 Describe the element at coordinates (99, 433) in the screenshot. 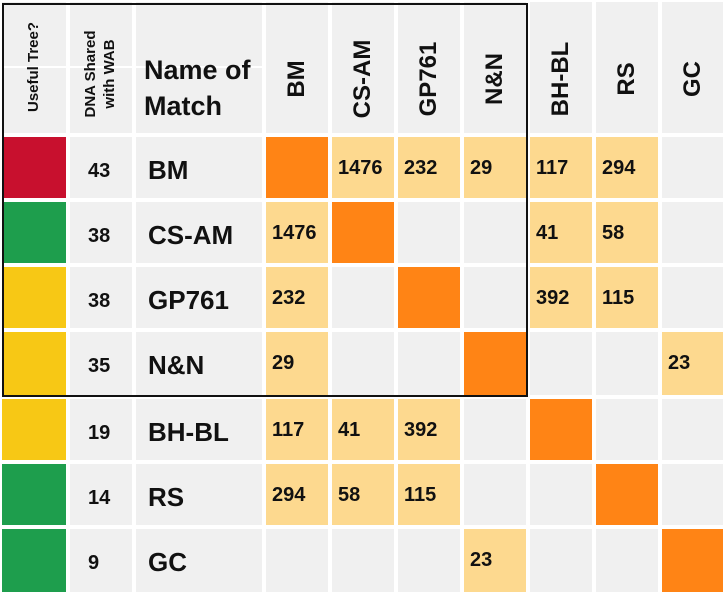

I see `dna-shared-value: 19` at that location.